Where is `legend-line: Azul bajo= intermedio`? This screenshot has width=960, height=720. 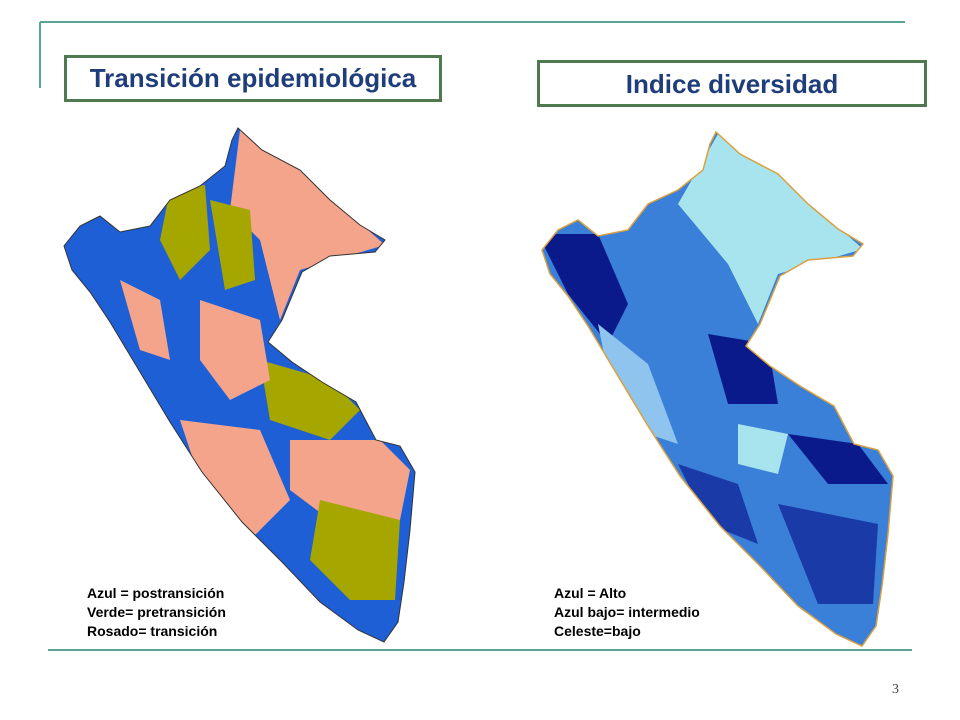
legend-line: Azul bajo= intermedio is located at coordinates (627, 612).